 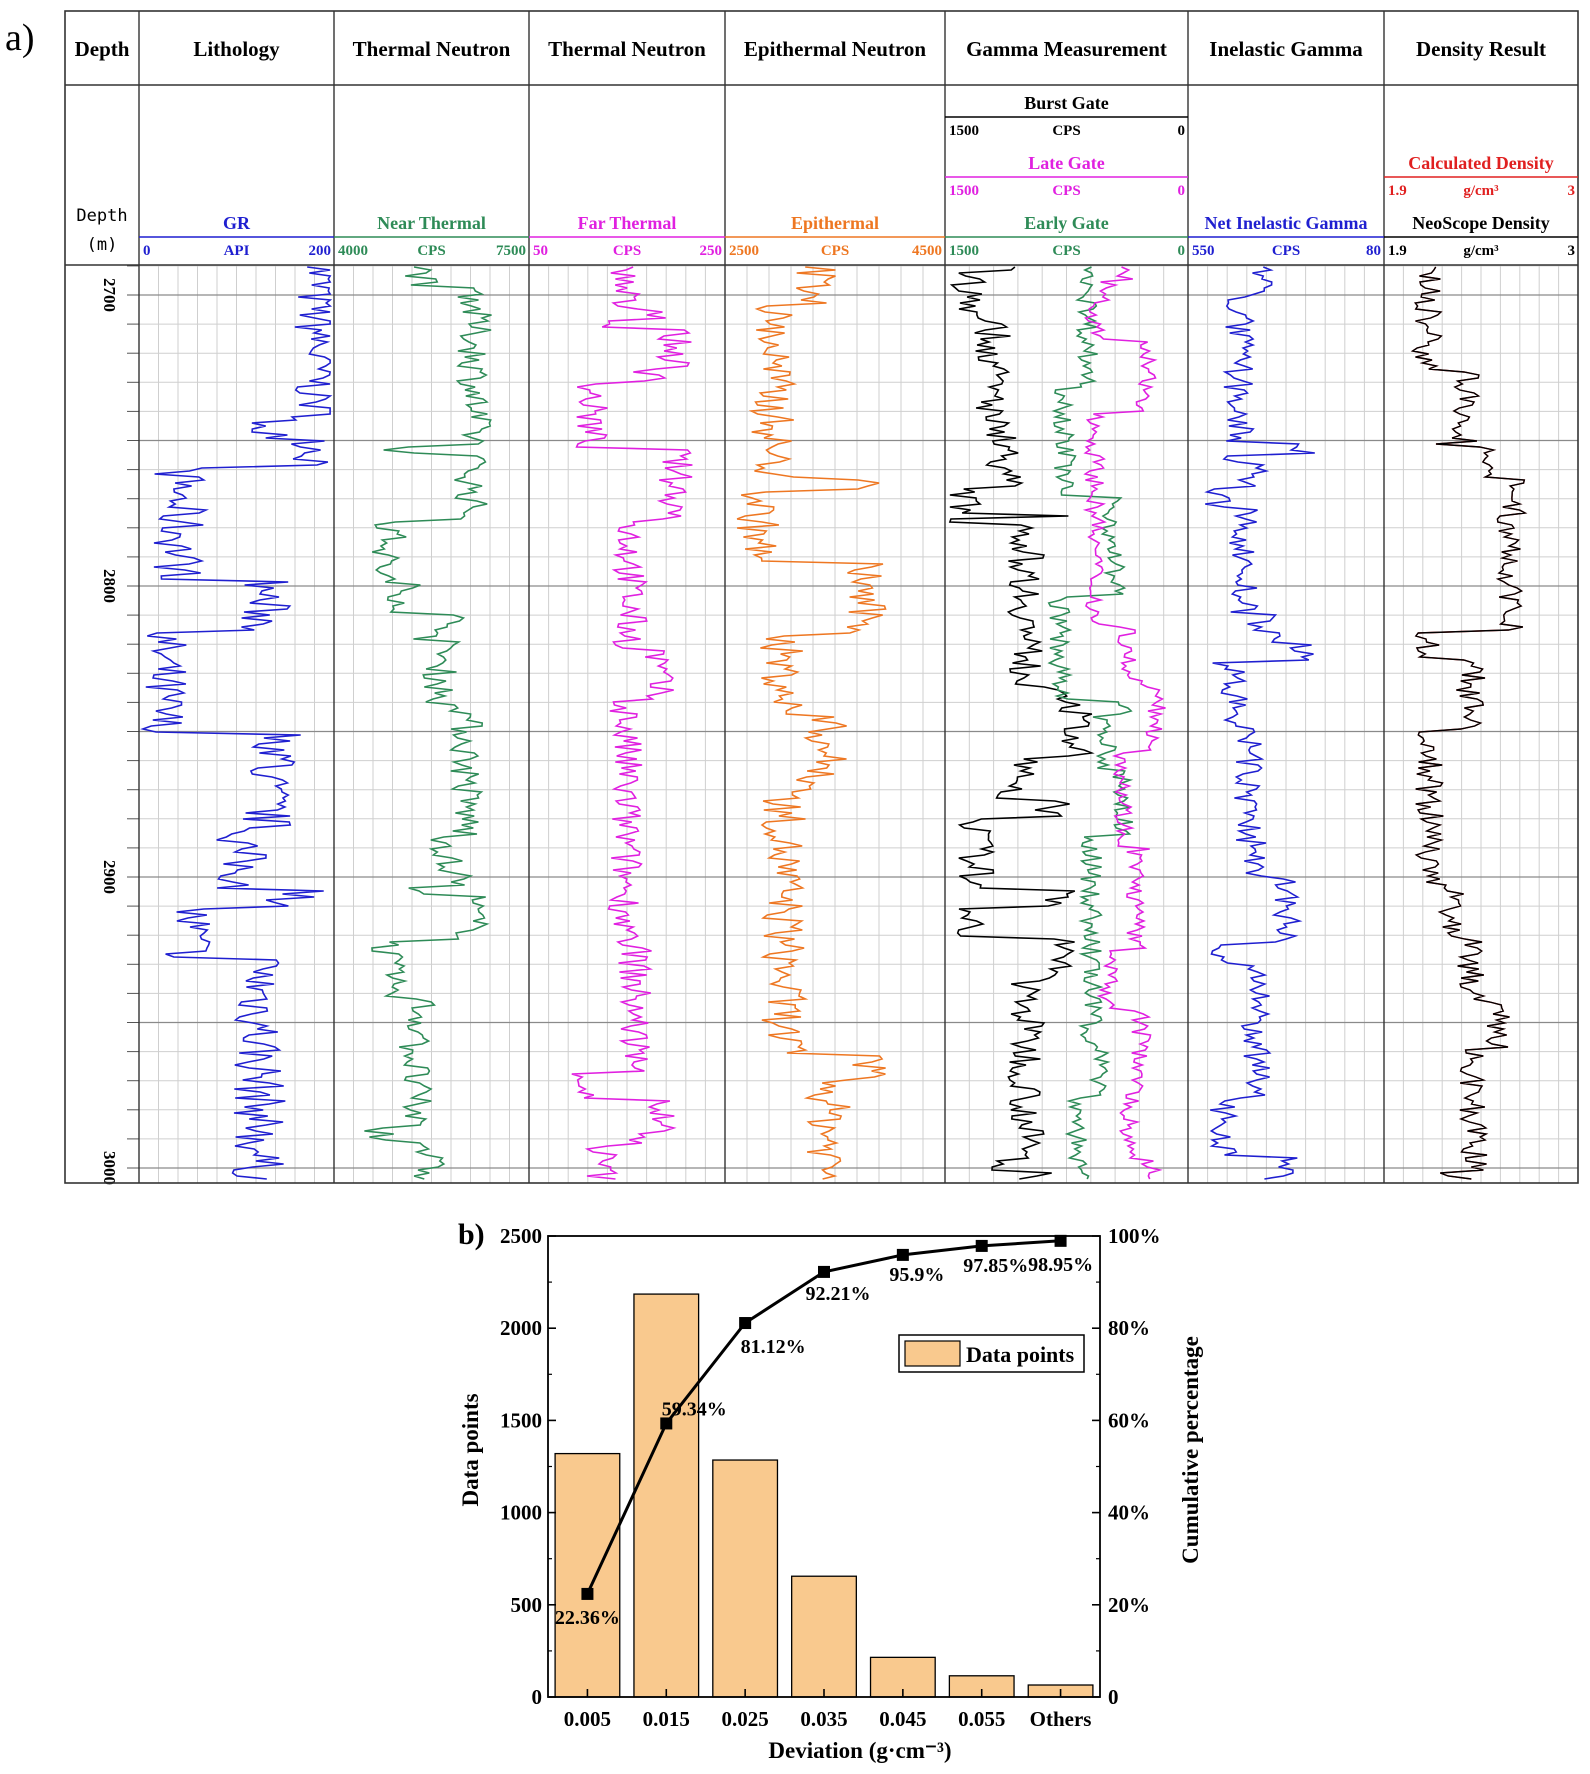 What do you see at coordinates (20, 38) in the screenshot?
I see `panel-a-label: a)` at bounding box center [20, 38].